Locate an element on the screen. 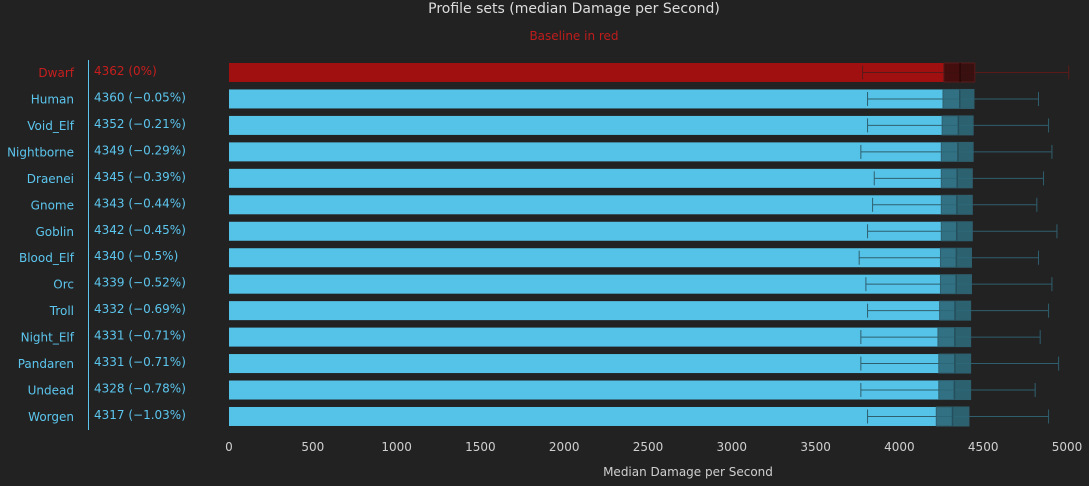 This screenshot has height=486, width=1089. category-label: Orc is located at coordinates (63, 285).